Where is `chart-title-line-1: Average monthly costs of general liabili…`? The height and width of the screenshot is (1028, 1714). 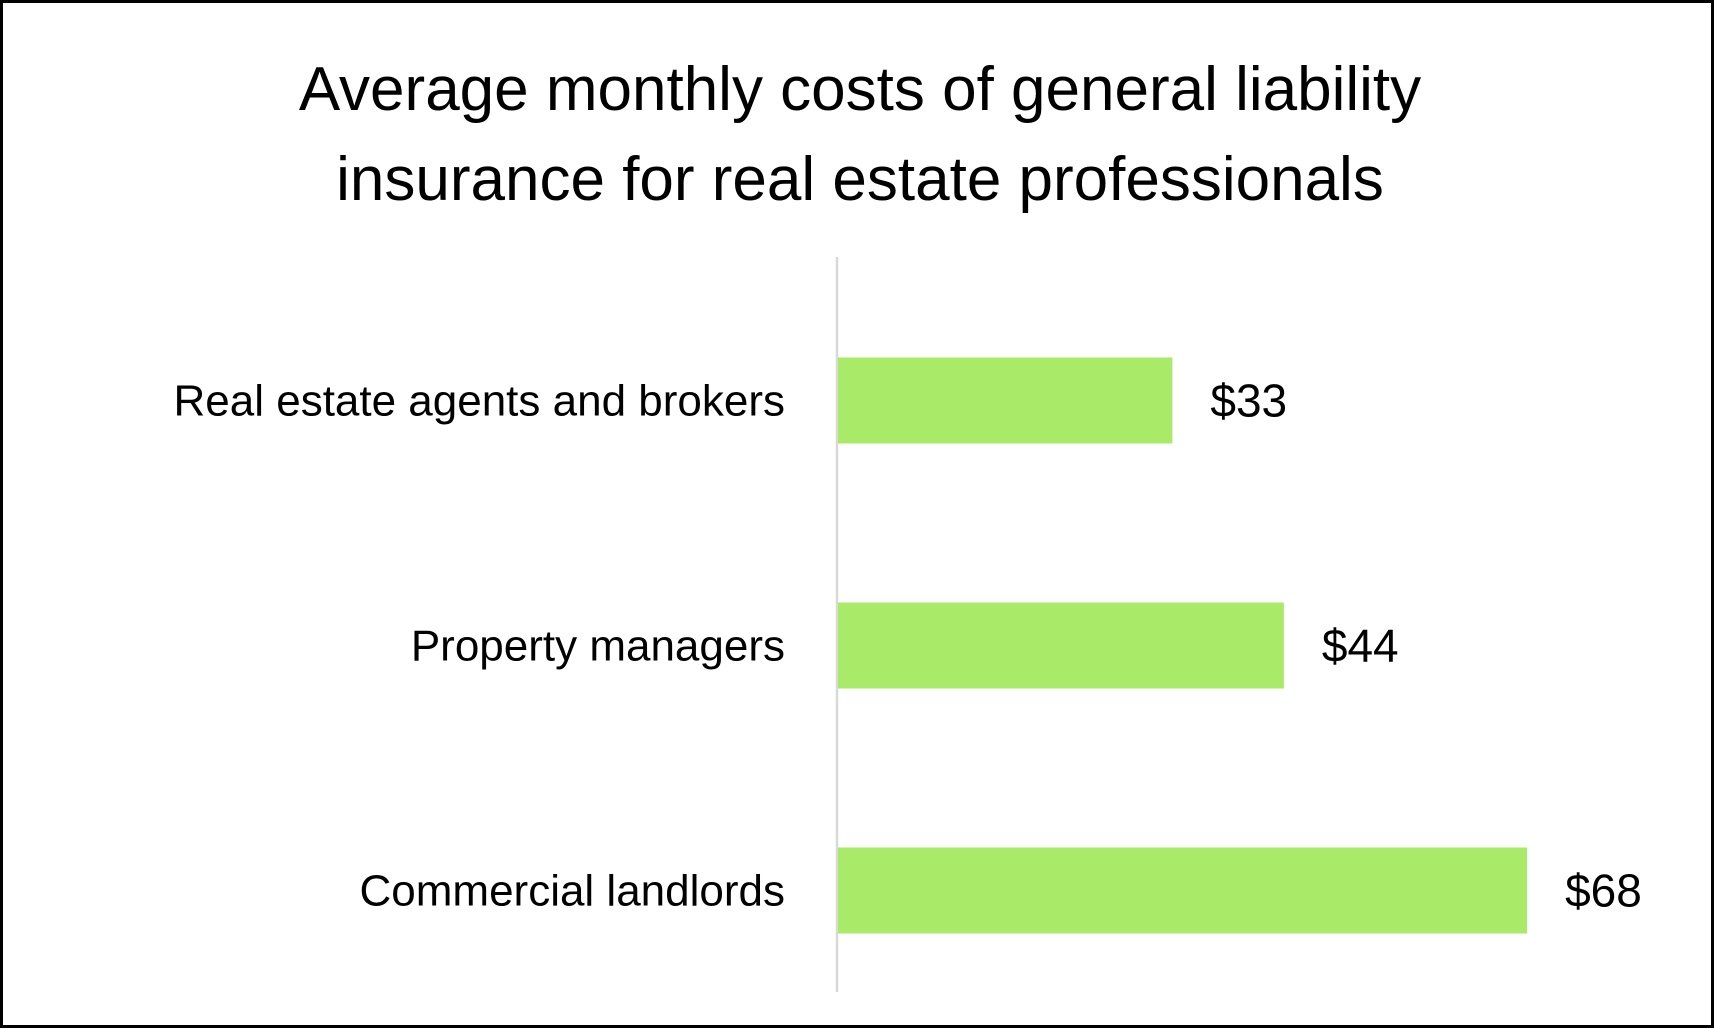
chart-title-line-1: Average monthly costs of general liabili… is located at coordinates (860, 89).